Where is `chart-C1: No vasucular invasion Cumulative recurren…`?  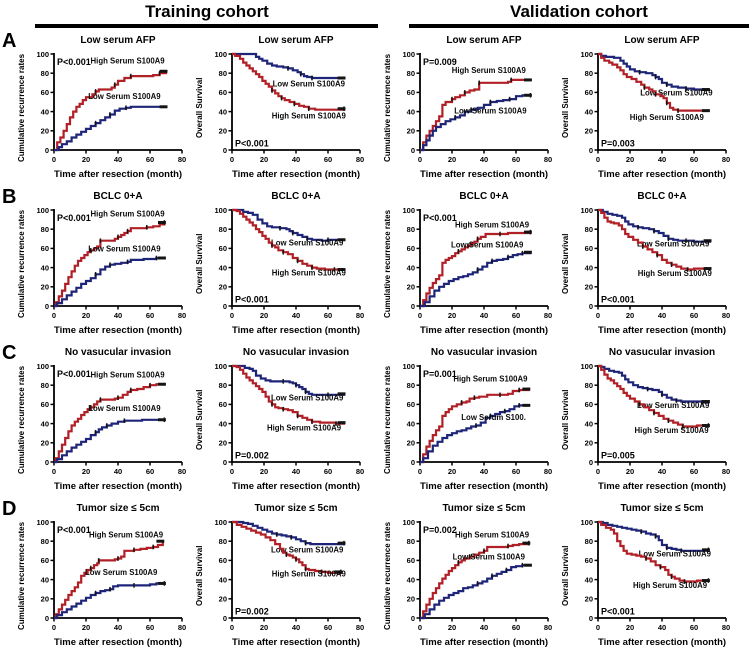
chart-C1: No vasucular invasion Cumulative recurren… is located at coordinates (104, 420).